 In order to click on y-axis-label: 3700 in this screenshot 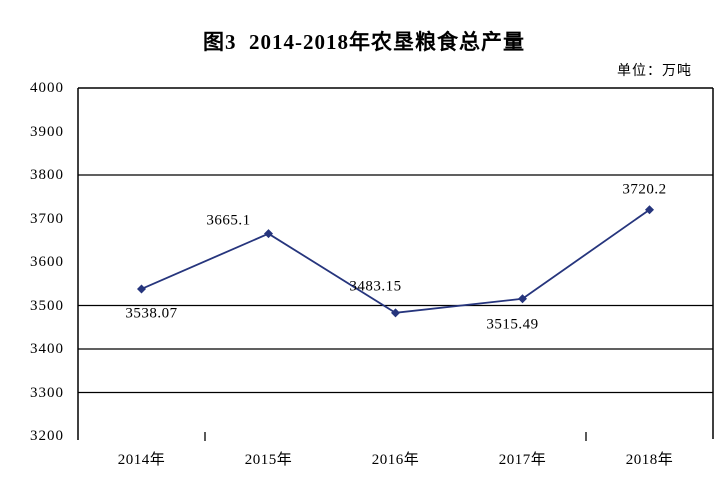, I will do `click(47, 218)`.